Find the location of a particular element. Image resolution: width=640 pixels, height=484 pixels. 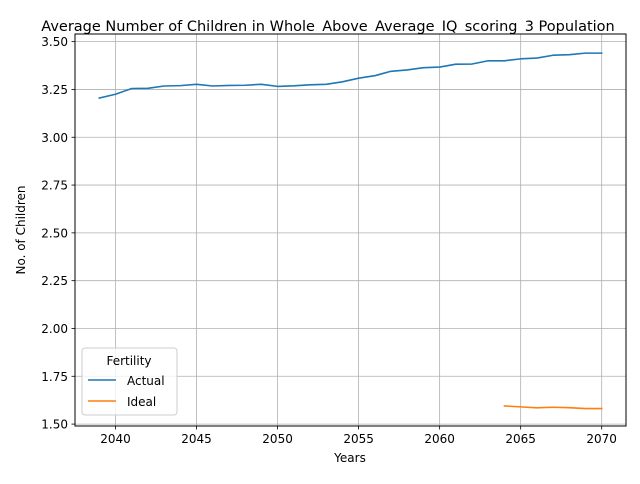

y-tick-label: 2.25 is located at coordinates (54, 281).